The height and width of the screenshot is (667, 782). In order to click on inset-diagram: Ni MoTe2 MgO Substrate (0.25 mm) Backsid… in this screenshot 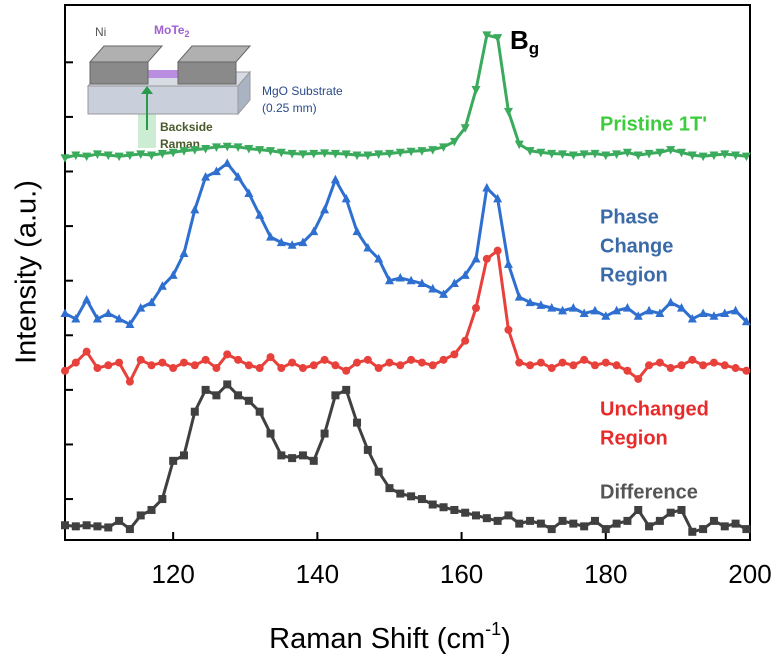, I will do `click(214, 87)`.